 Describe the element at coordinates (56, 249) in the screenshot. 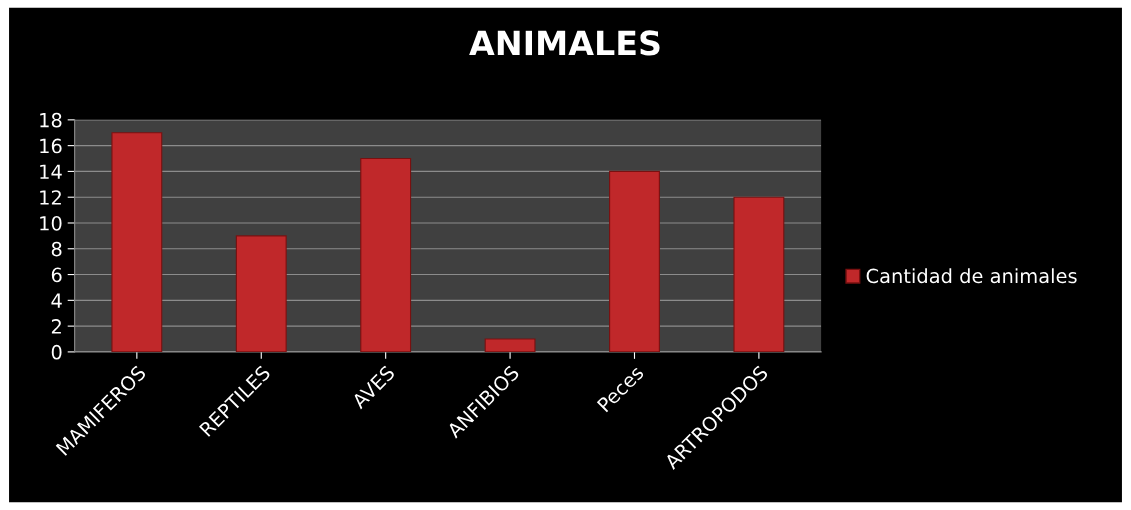

I see `y-tick-label: 8` at that location.